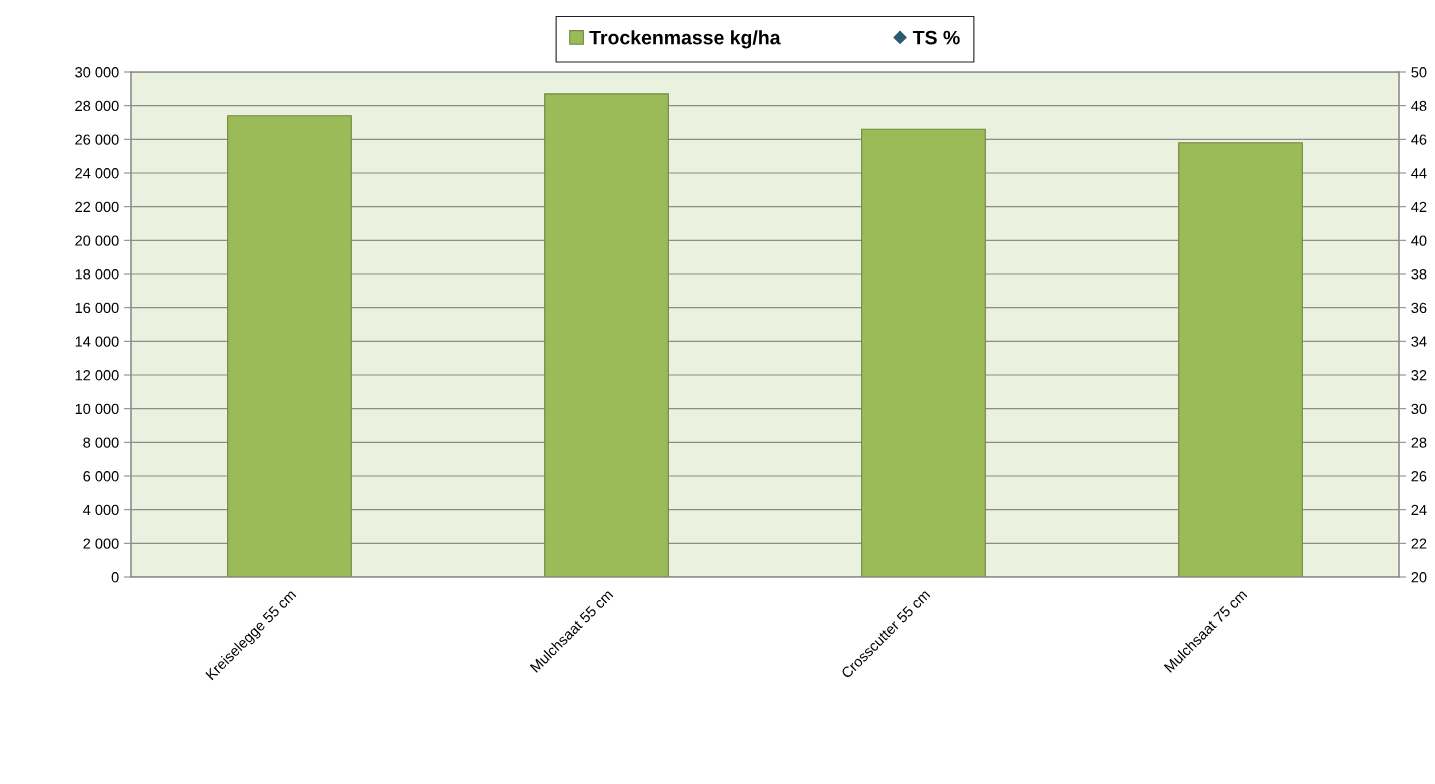 The width and height of the screenshot is (1435, 784). What do you see at coordinates (1419, 173) in the screenshot?
I see `y2-tick-label: 44` at bounding box center [1419, 173].